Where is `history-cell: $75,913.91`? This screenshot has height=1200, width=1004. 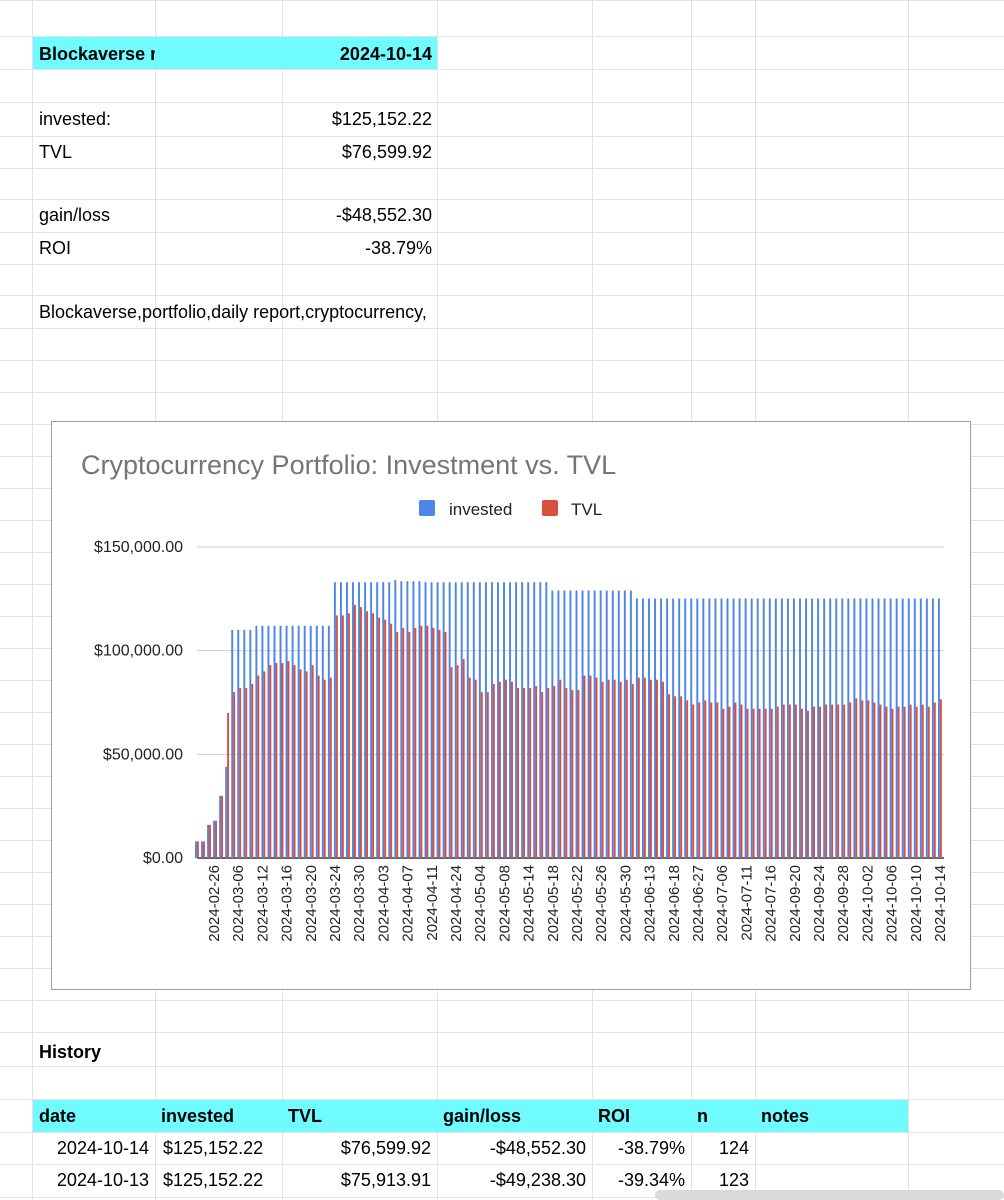
history-cell: $75,913.91 is located at coordinates (385, 1180).